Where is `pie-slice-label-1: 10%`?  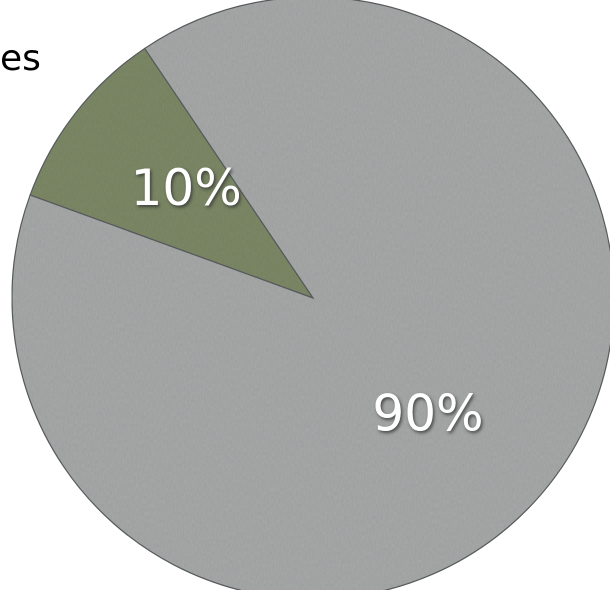 pie-slice-label-1: 10% is located at coordinates (186, 188).